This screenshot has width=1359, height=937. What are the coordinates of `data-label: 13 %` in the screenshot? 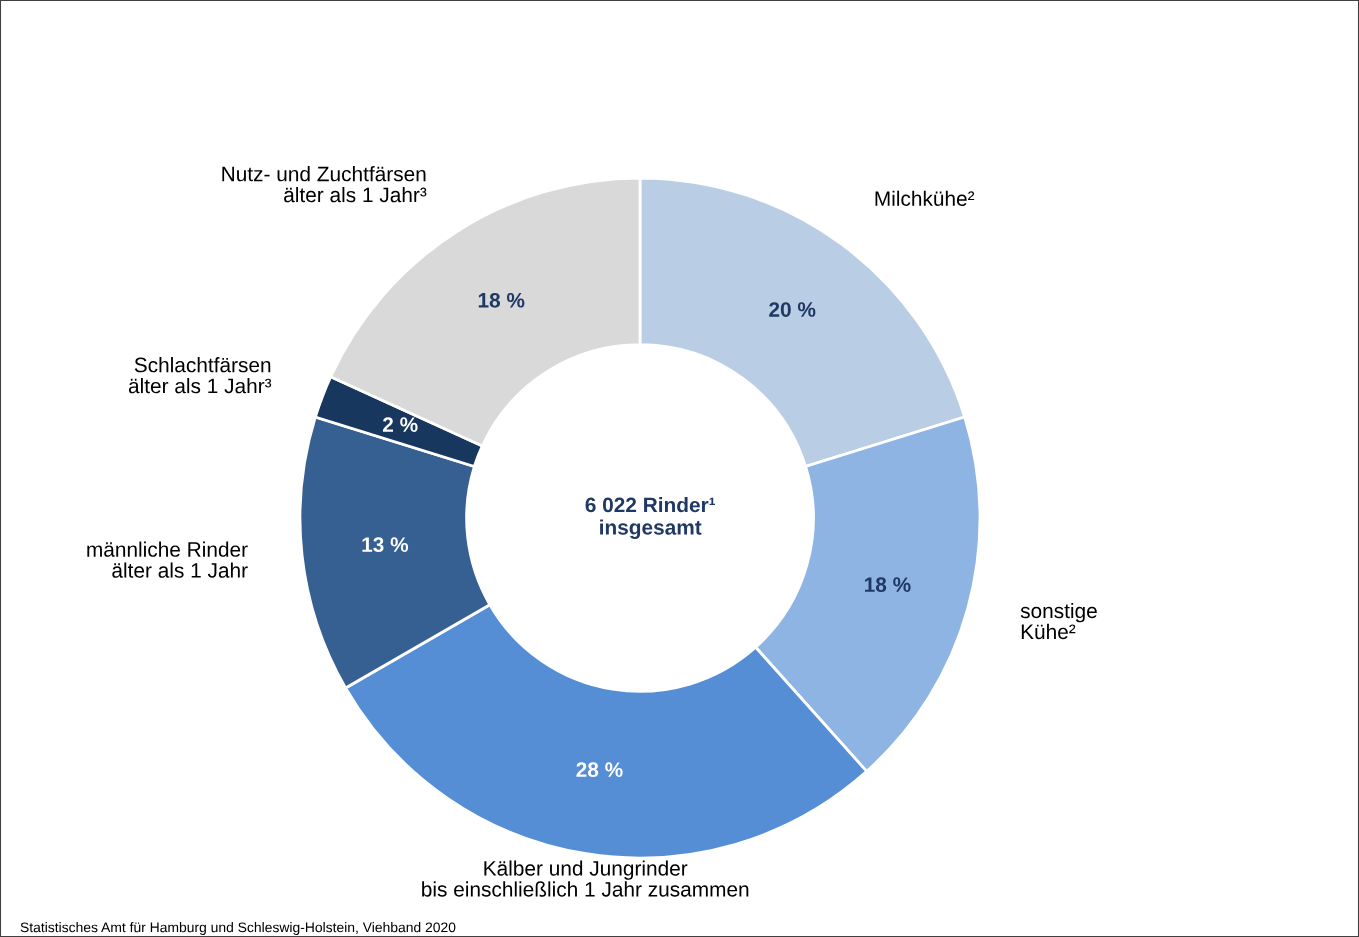 It's located at (385, 545).